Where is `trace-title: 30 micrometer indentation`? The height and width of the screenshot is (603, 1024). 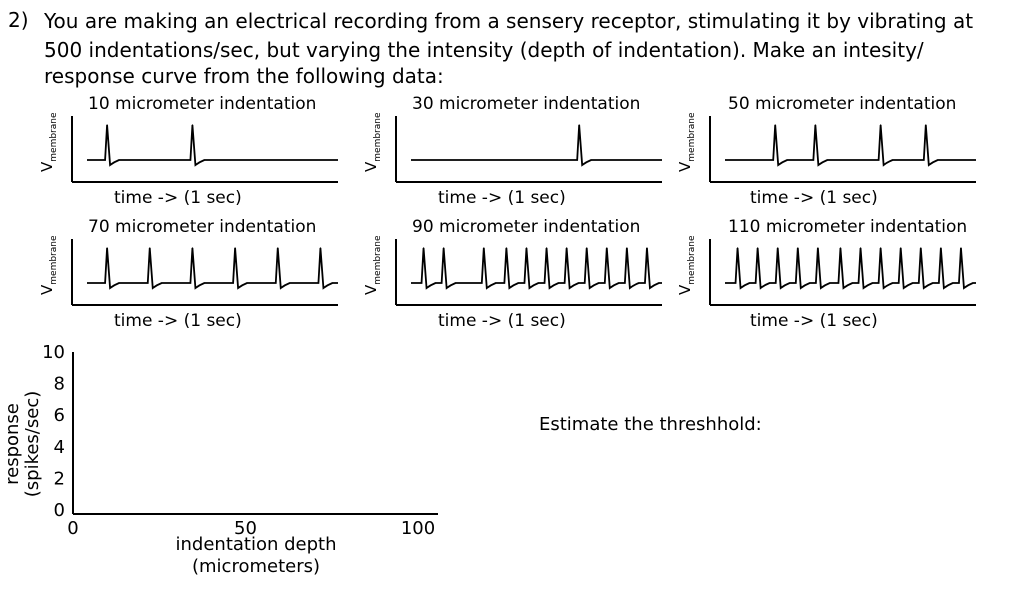 trace-title: 30 micrometer indentation is located at coordinates (526, 104).